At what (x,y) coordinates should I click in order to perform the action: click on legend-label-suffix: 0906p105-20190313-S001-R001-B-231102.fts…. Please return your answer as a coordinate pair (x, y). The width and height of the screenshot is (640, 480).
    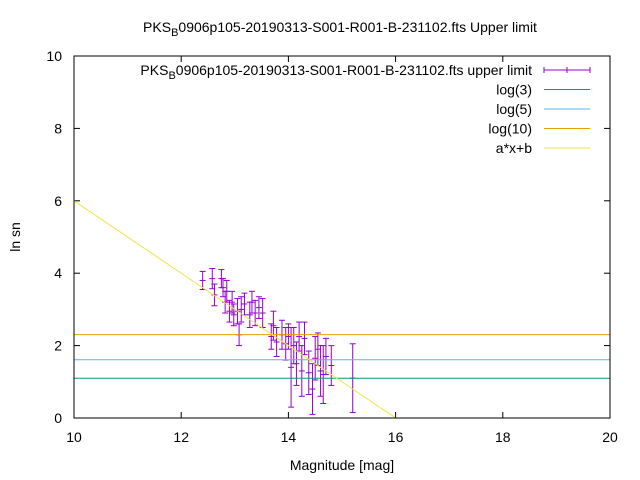
    Looking at the image, I should click on (354, 70).